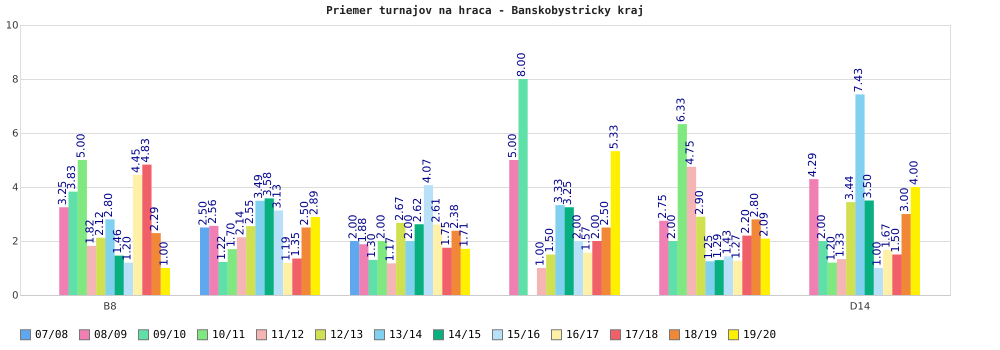  What do you see at coordinates (15, 188) in the screenshot?
I see `y-tick-label: 4` at bounding box center [15, 188].